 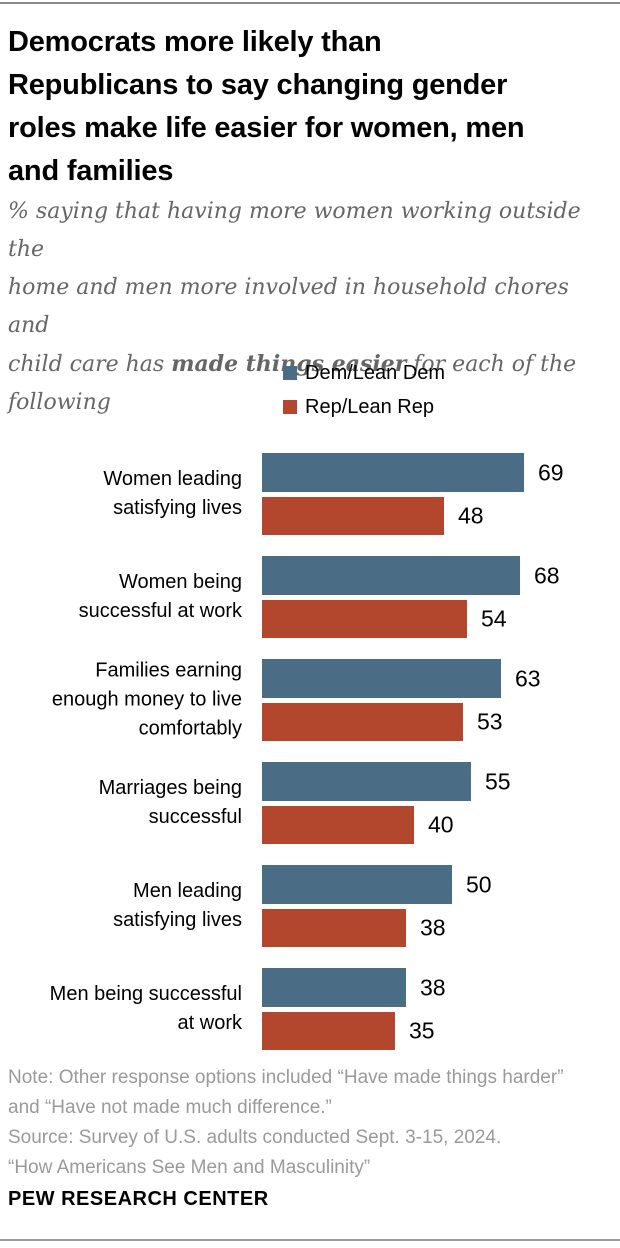 I want to click on top-border, so click(x=310, y=3).